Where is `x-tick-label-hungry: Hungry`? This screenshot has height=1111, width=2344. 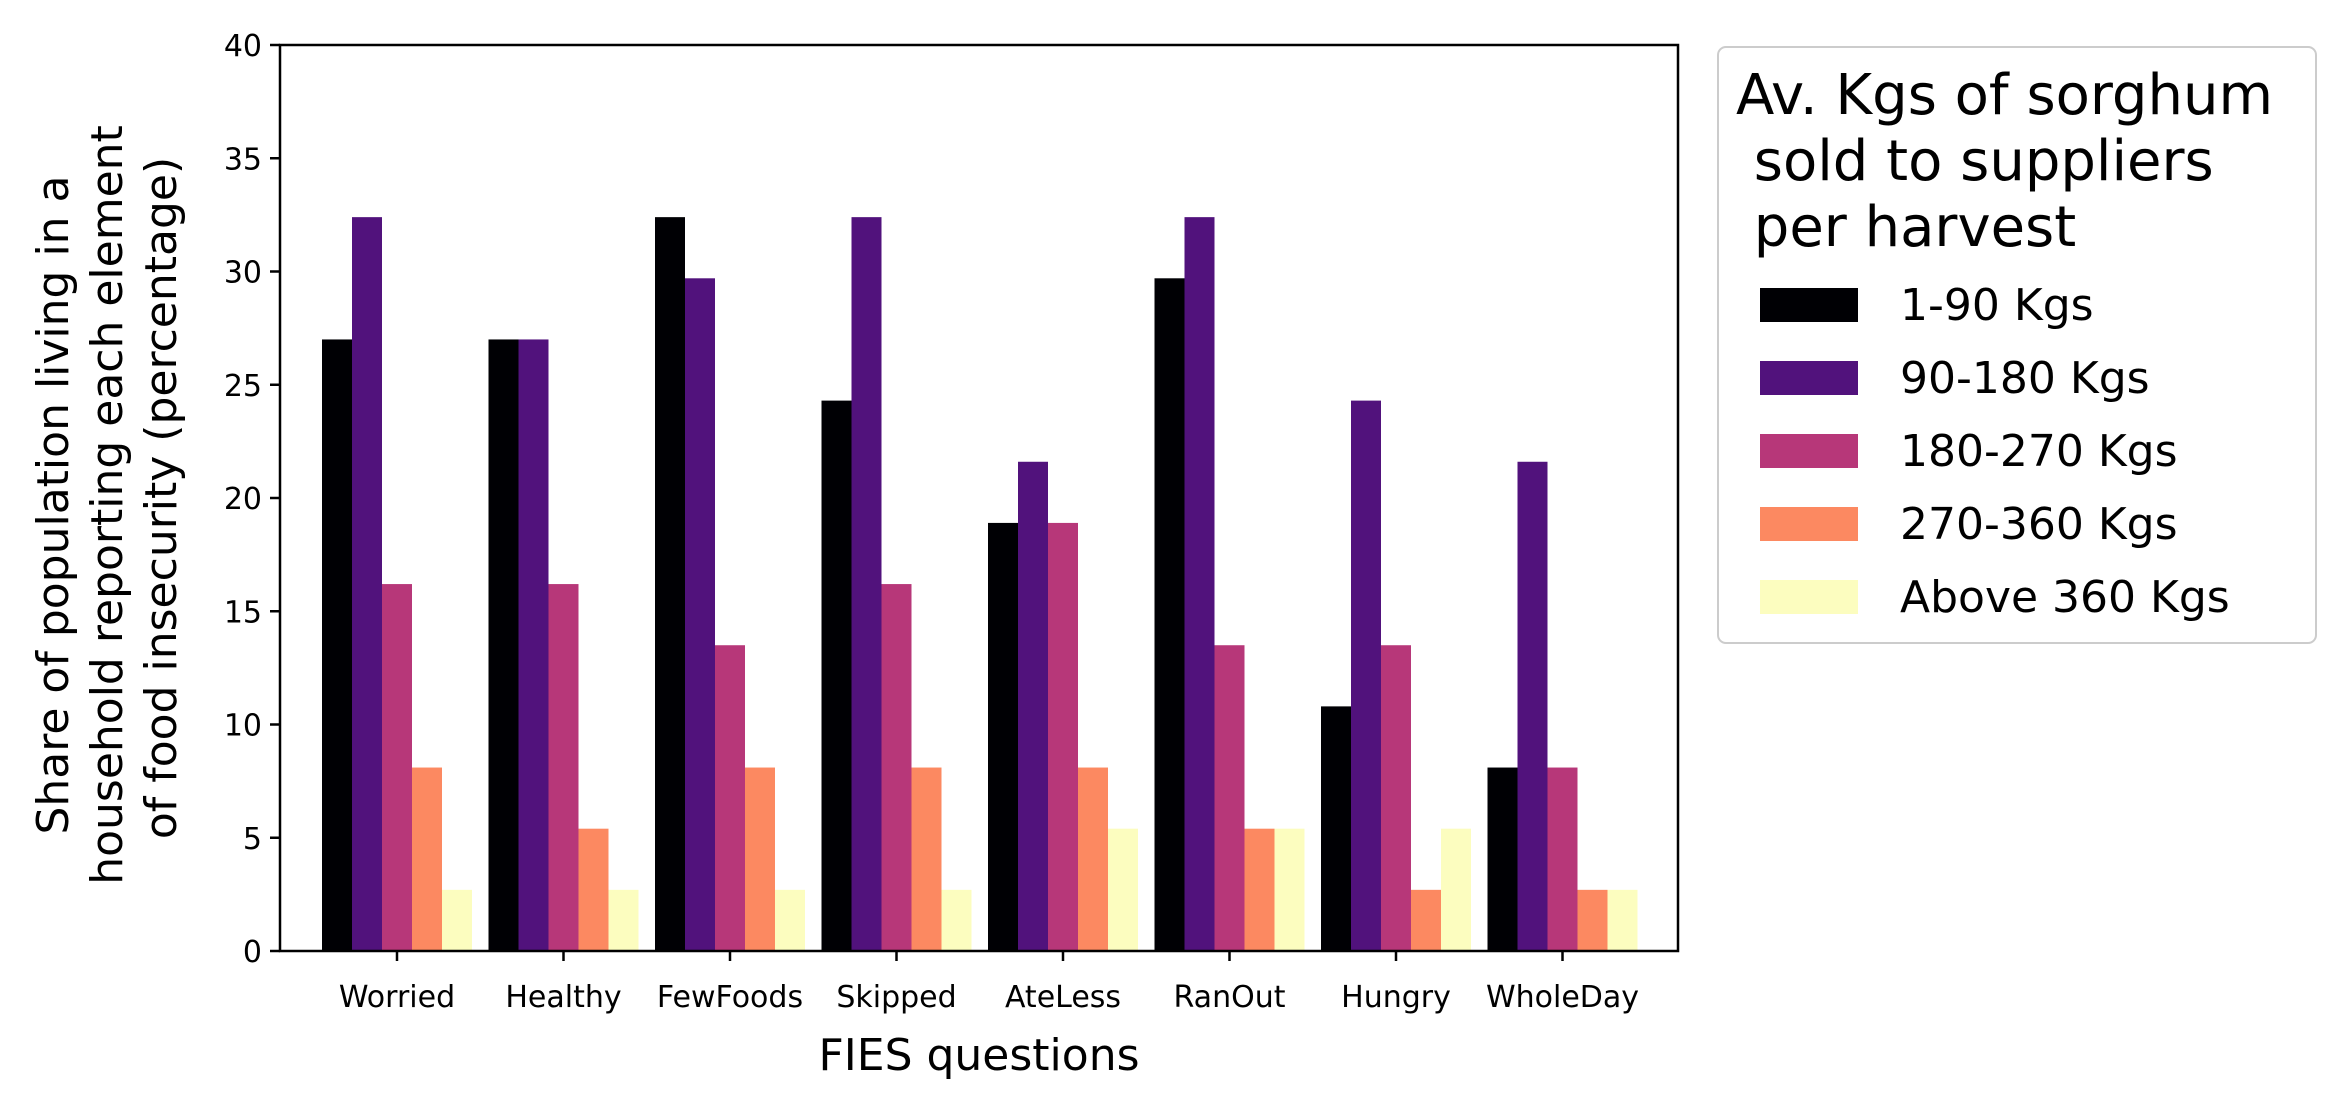 x-tick-label-hungry: Hungry is located at coordinates (1396, 997).